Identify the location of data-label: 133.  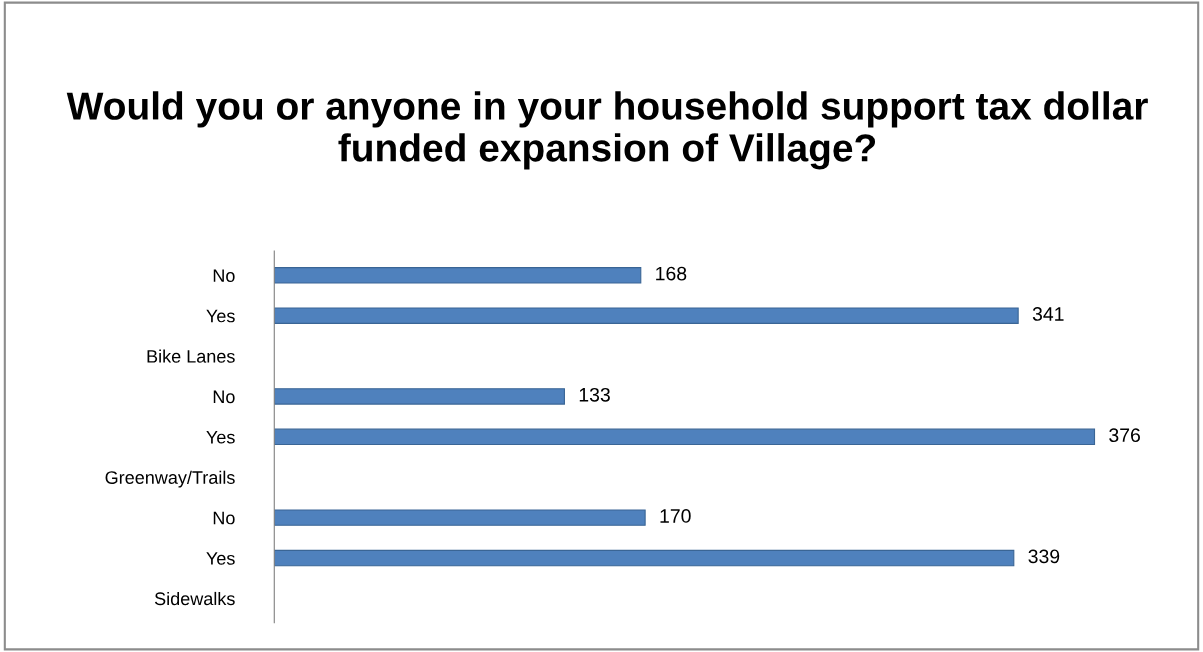
(594, 394).